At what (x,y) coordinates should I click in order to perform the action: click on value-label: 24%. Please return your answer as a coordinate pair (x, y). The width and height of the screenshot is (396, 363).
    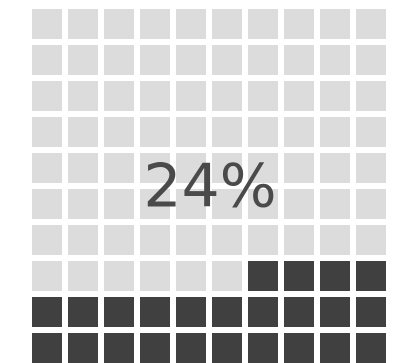
    Looking at the image, I should click on (209, 187).